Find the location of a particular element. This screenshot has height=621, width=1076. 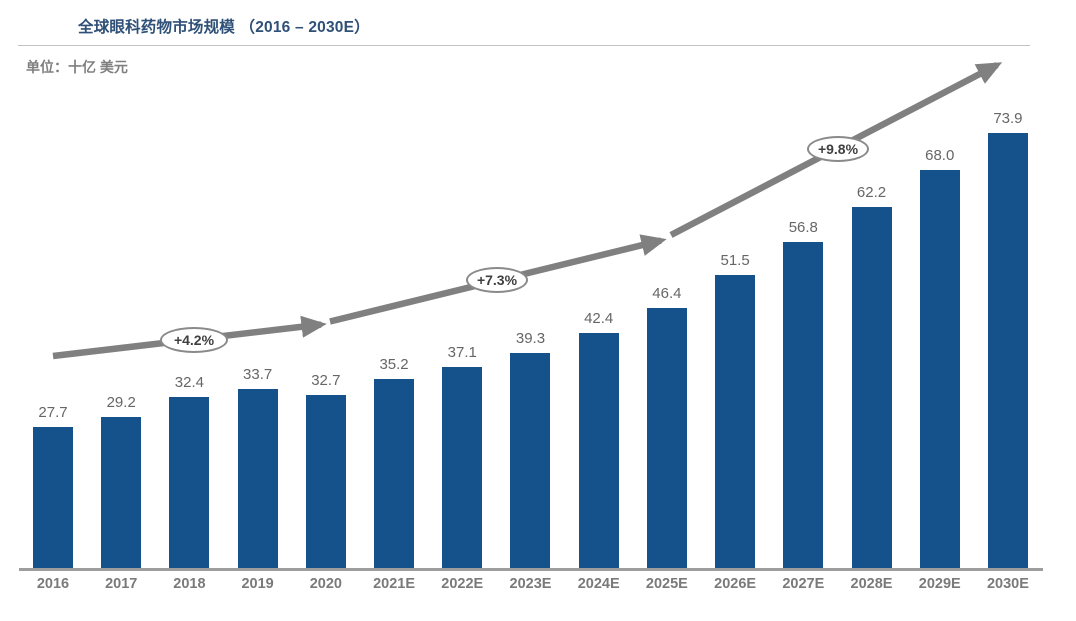

bar-2021E is located at coordinates (394, 474).